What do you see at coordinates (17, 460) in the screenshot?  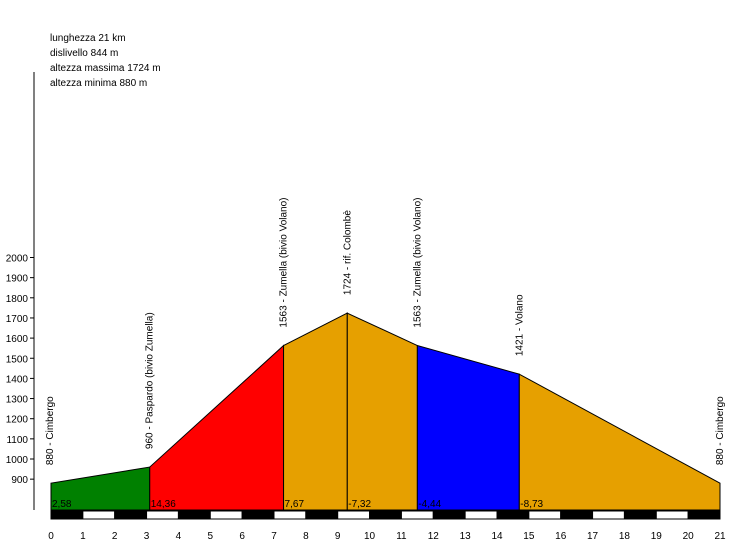 I see `y-tick-label: 1000` at bounding box center [17, 460].